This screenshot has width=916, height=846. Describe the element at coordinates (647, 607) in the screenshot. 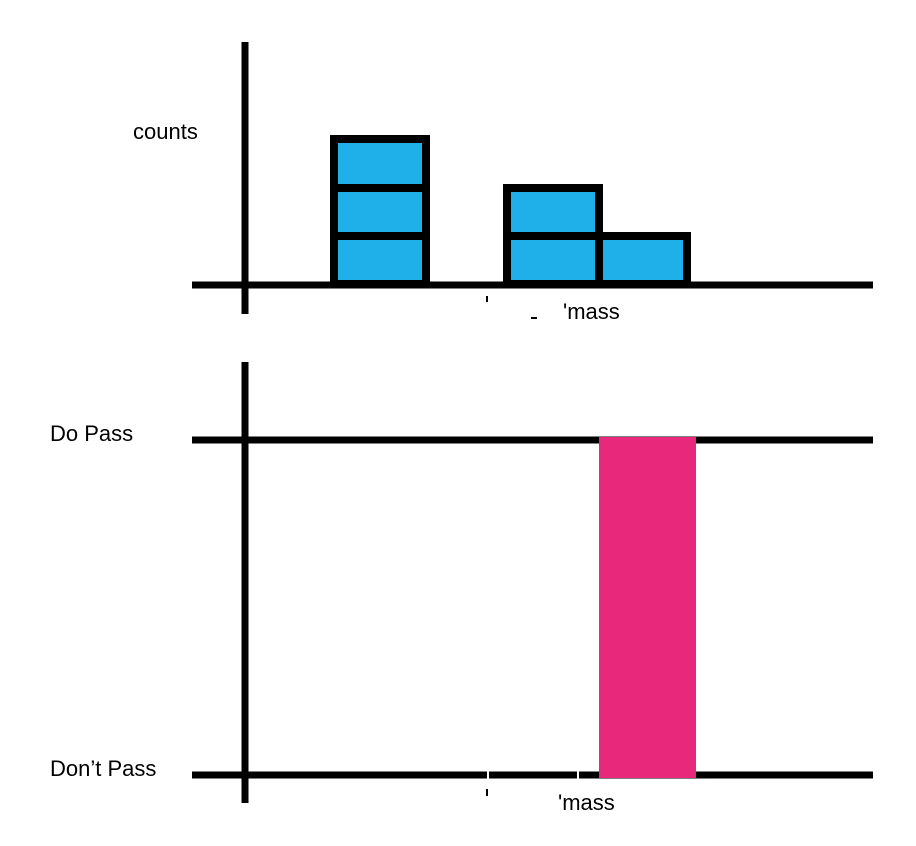

I see `pass-window` at that location.